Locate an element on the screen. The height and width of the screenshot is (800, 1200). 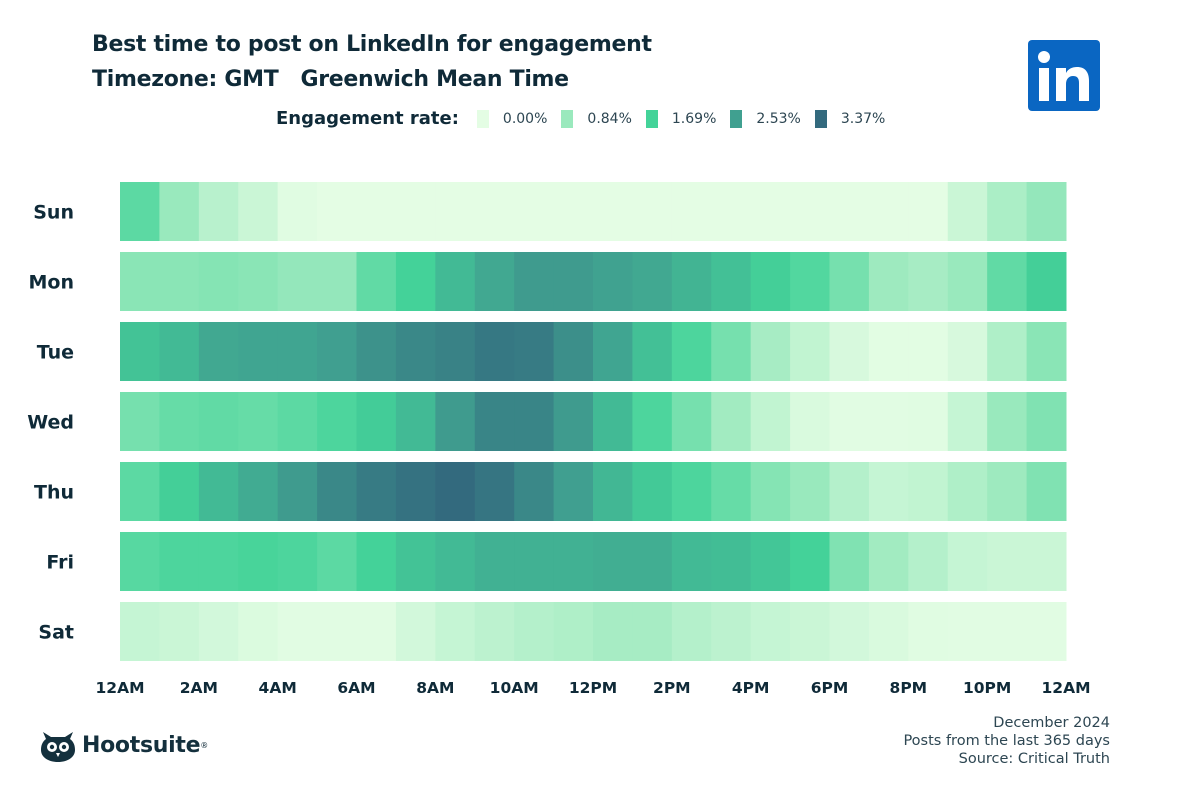
row-label: Thu is located at coordinates (54, 493).